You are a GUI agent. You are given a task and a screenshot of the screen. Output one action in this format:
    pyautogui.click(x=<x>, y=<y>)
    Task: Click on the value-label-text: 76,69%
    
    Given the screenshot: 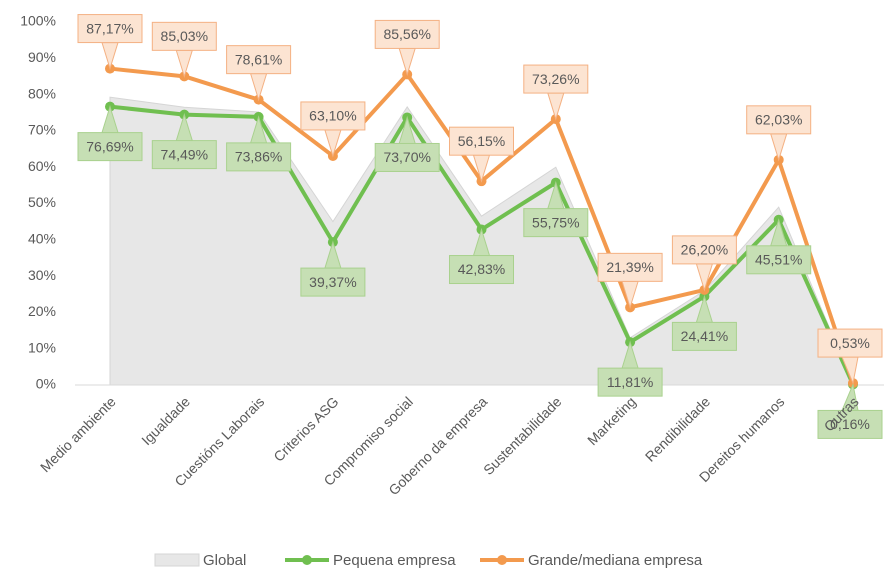 What is the action you would take?
    pyautogui.click(x=109, y=146)
    